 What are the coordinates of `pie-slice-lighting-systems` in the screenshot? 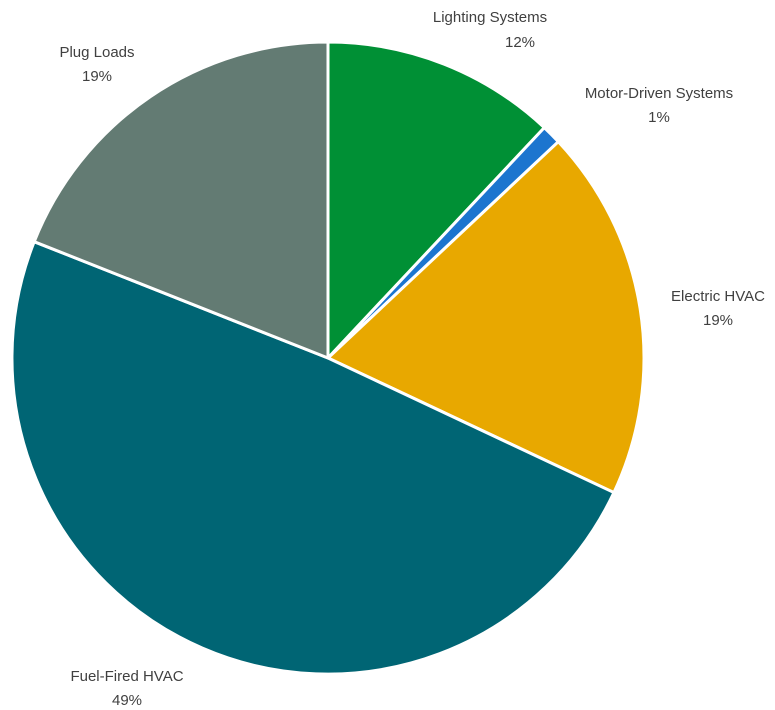 It's located at (436, 200).